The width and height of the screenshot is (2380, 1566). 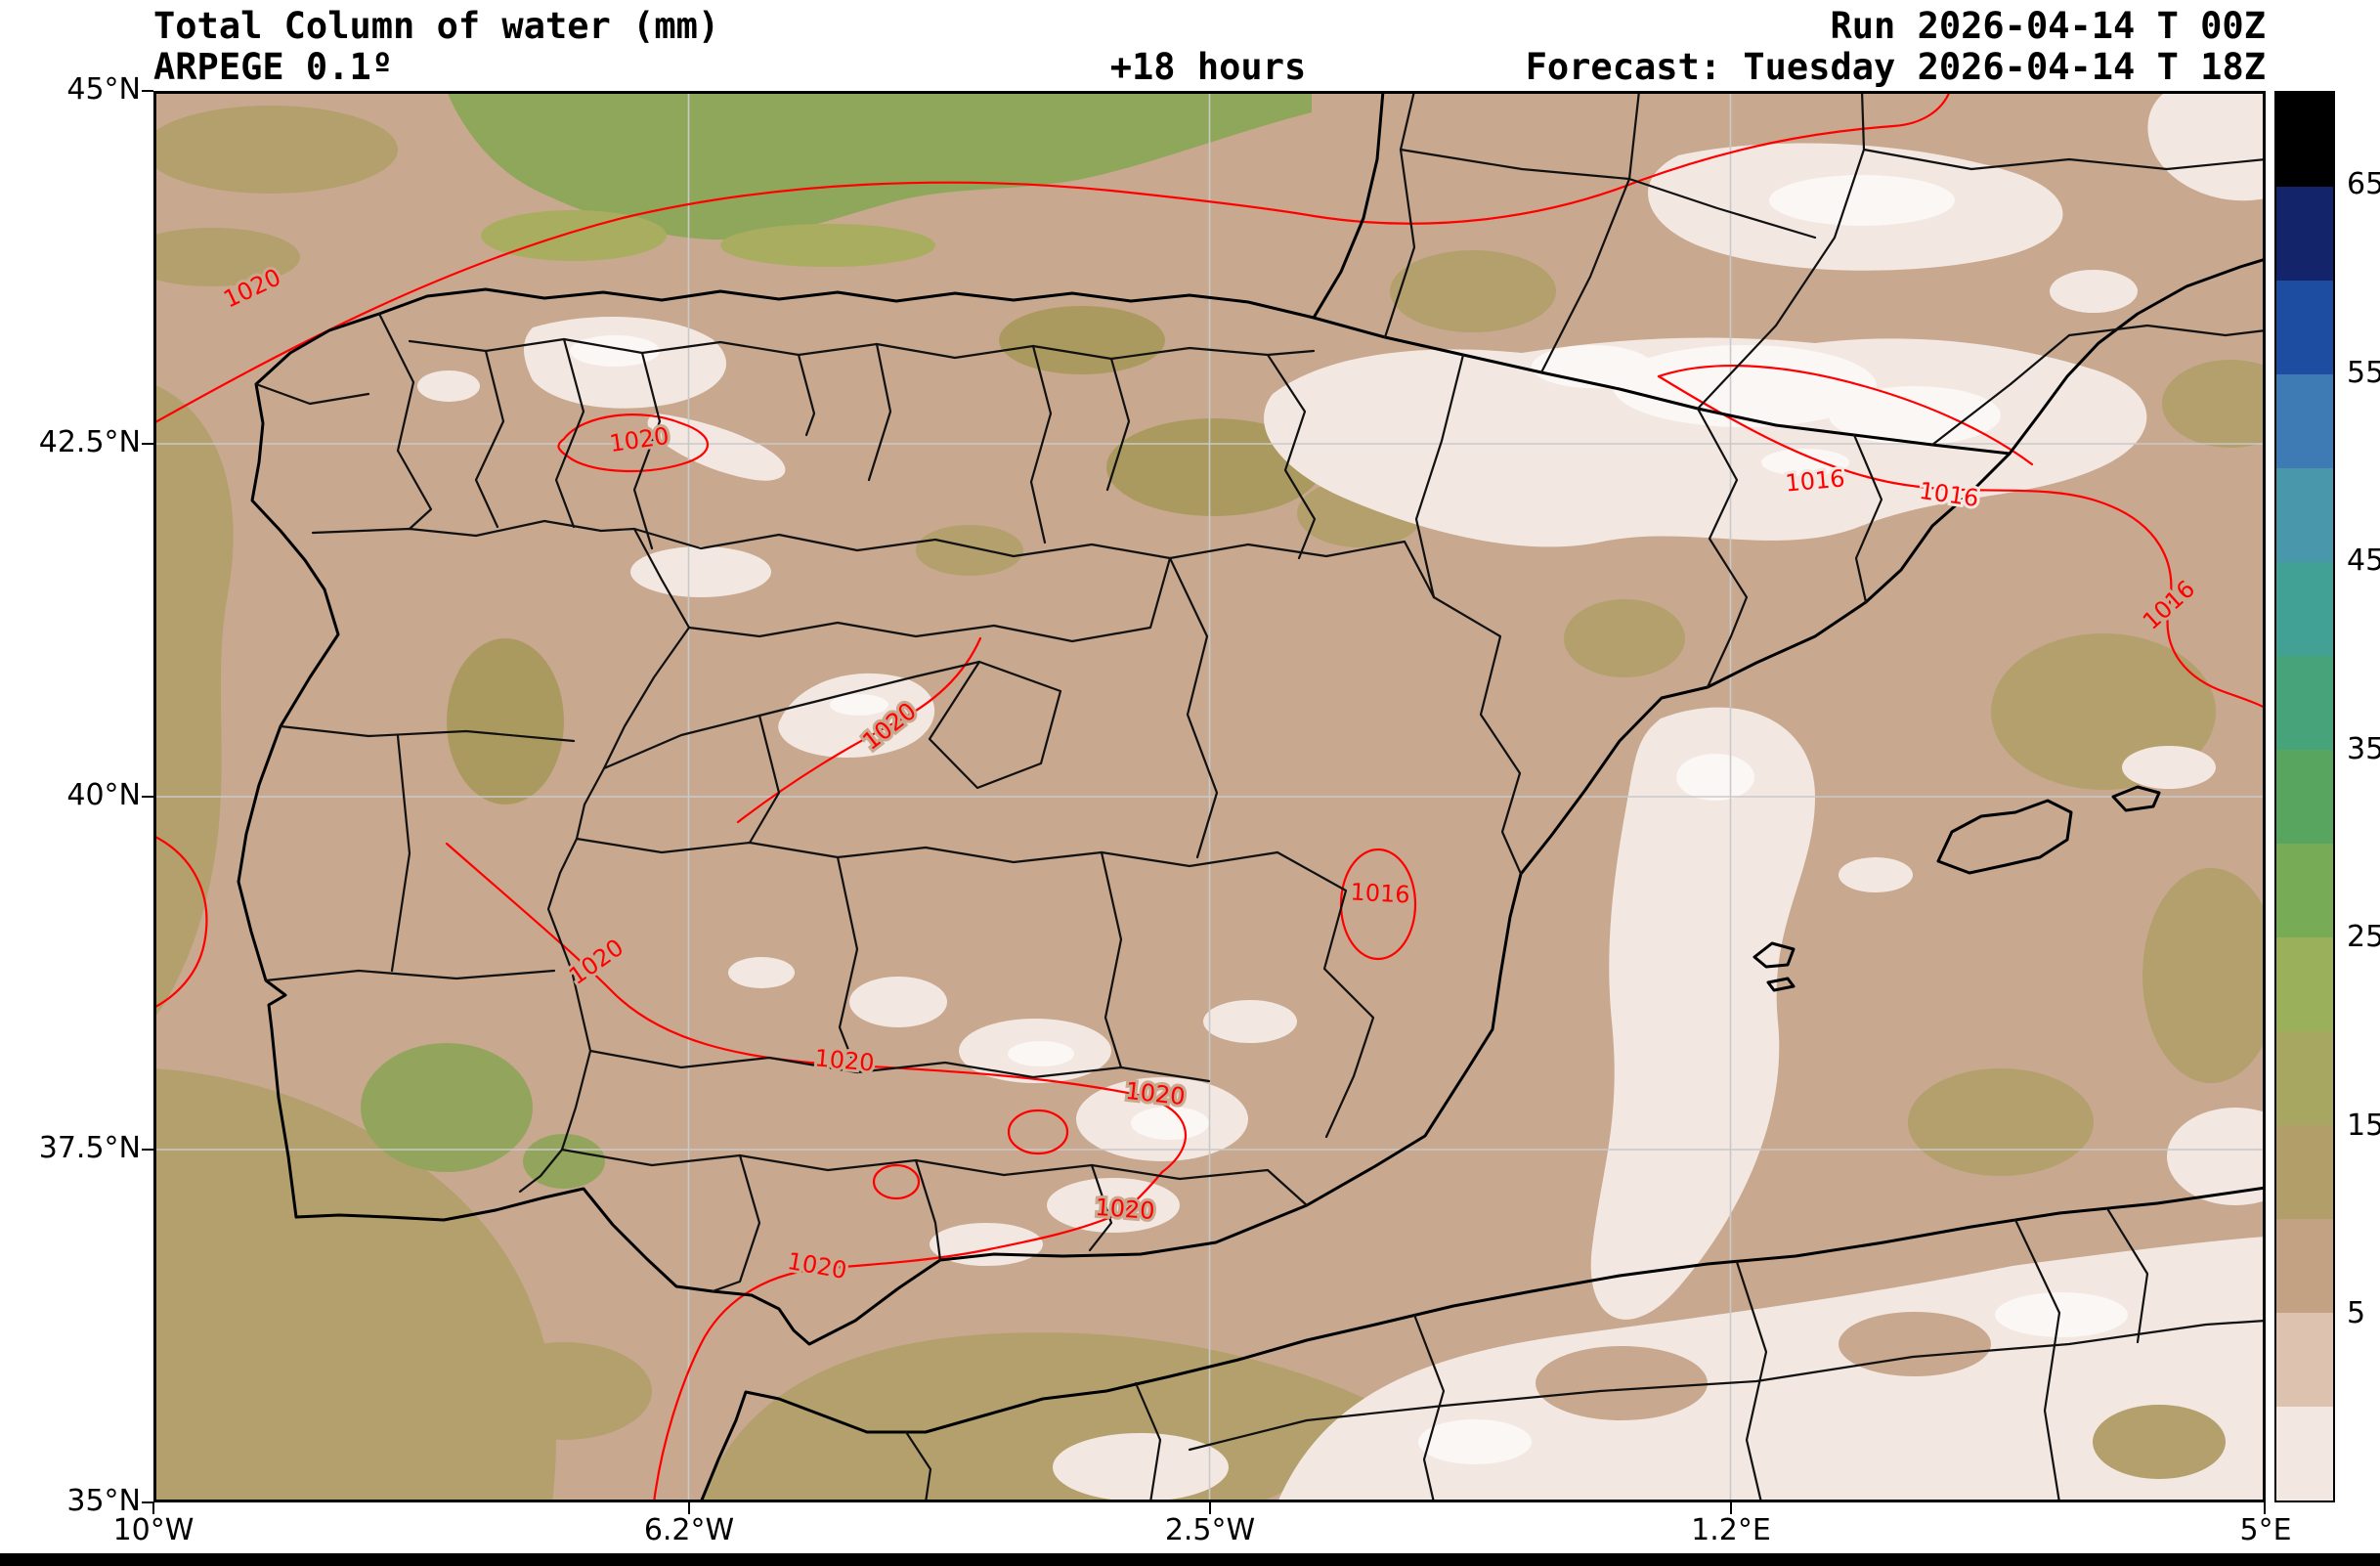 I want to click on x-tick-1-2e: 1.2°E, so click(x=1731, y=1530).